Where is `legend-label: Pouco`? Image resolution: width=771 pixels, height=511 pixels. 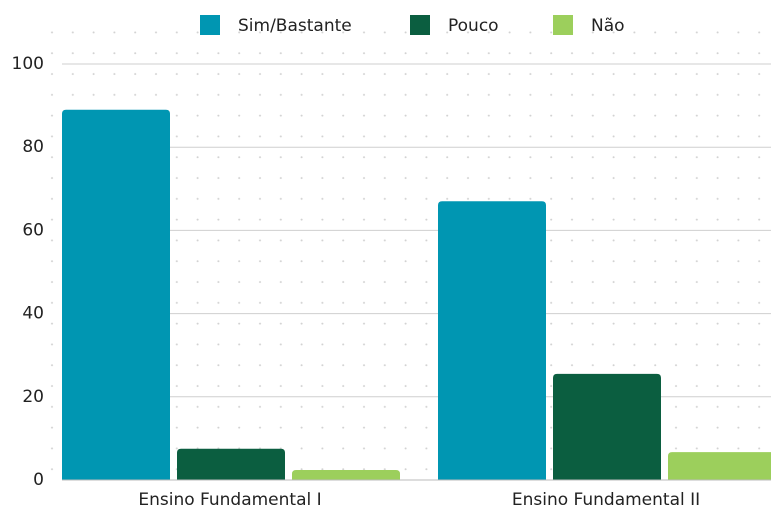
legend-label: Pouco is located at coordinates (473, 26).